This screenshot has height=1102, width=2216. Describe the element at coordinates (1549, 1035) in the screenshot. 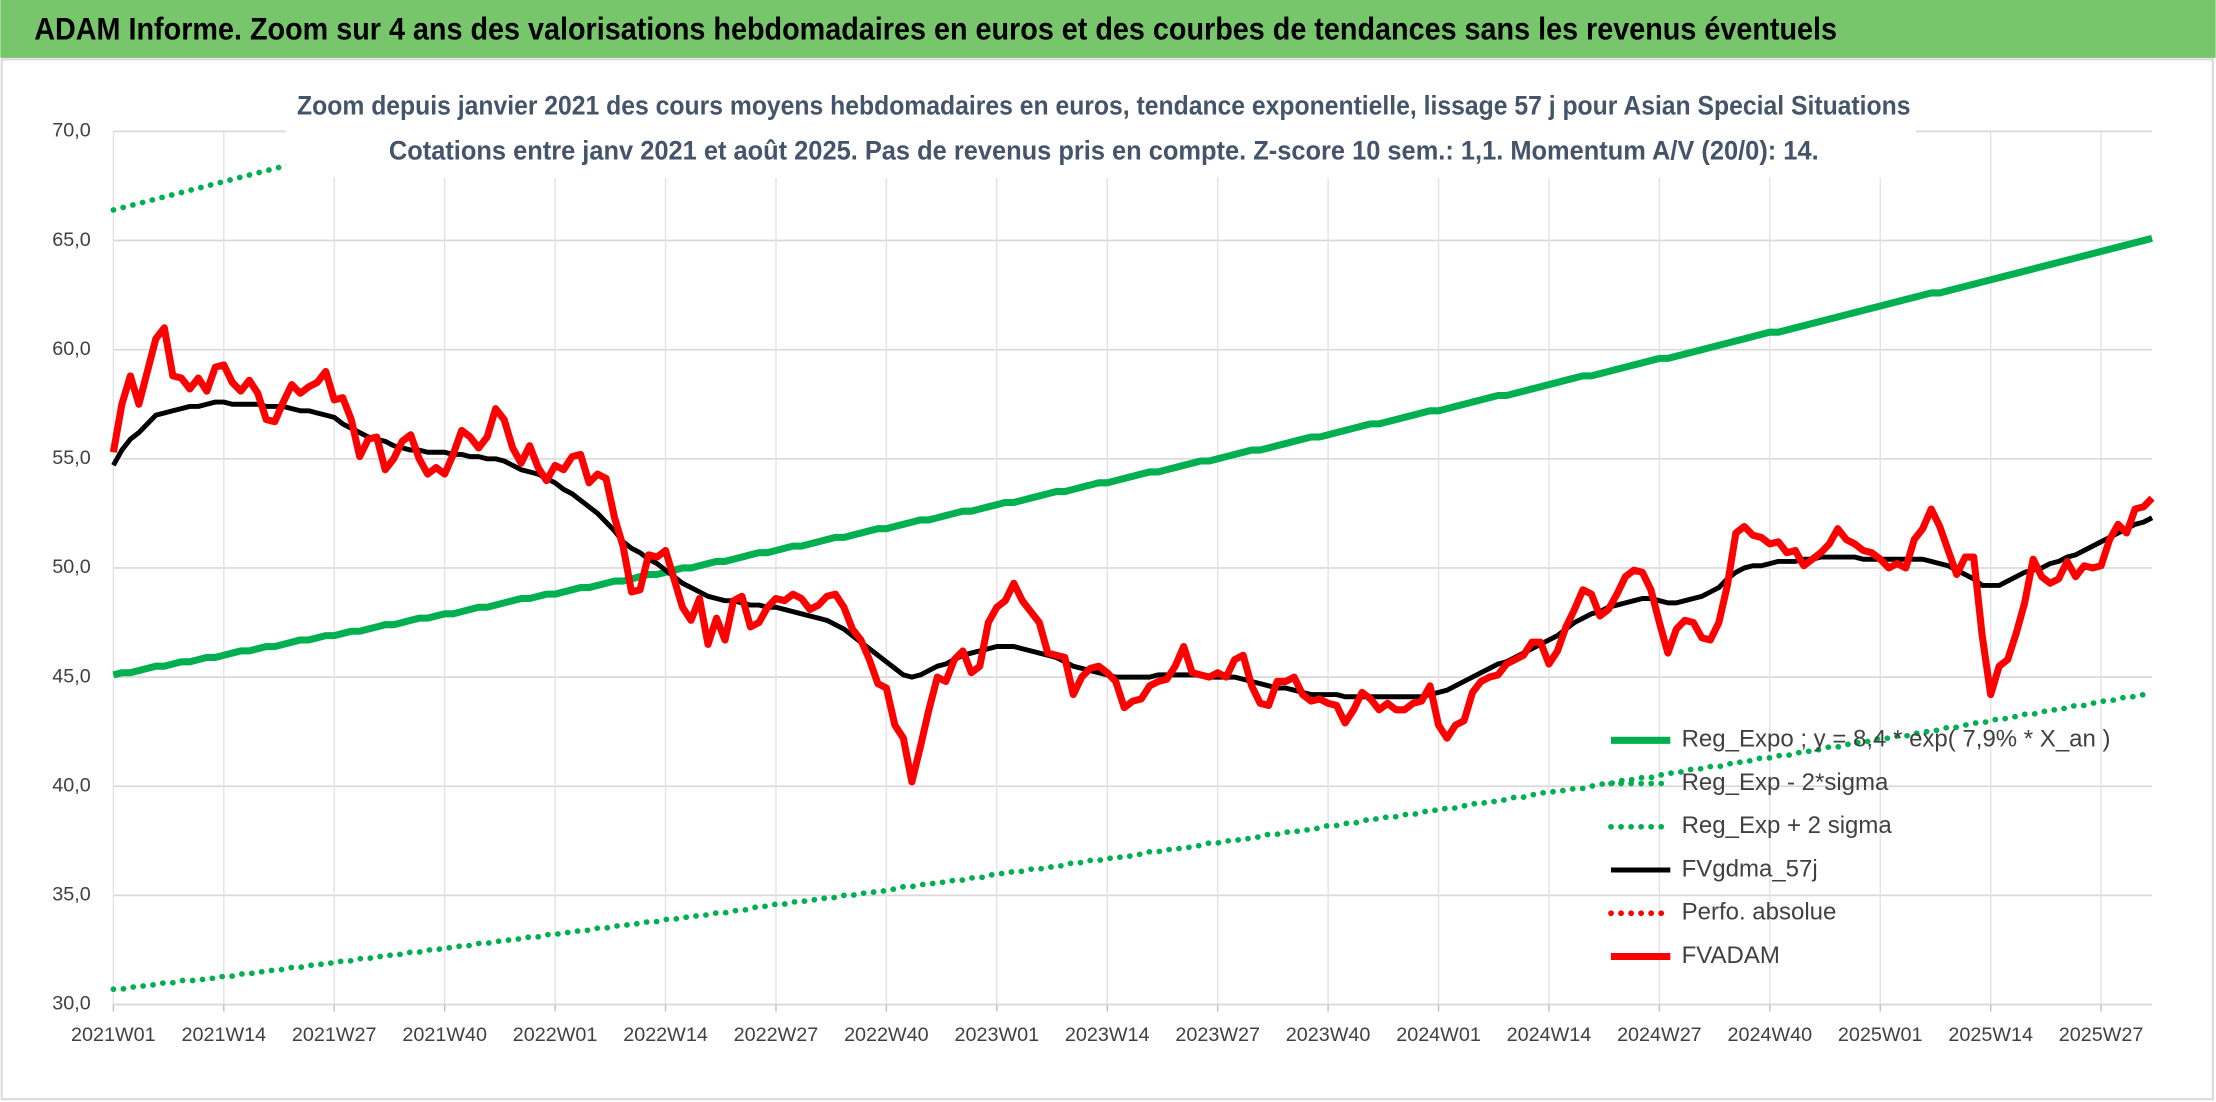

I see `x-tick-label: 2024W14` at that location.